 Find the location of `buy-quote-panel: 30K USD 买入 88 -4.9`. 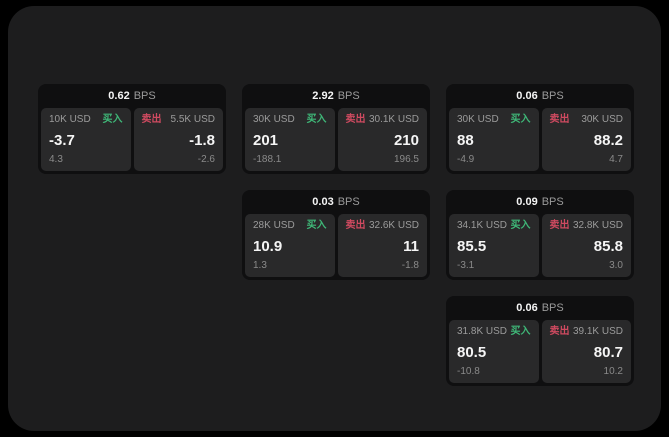

buy-quote-panel: 30K USD 买入 88 -4.9 is located at coordinates (494, 139).